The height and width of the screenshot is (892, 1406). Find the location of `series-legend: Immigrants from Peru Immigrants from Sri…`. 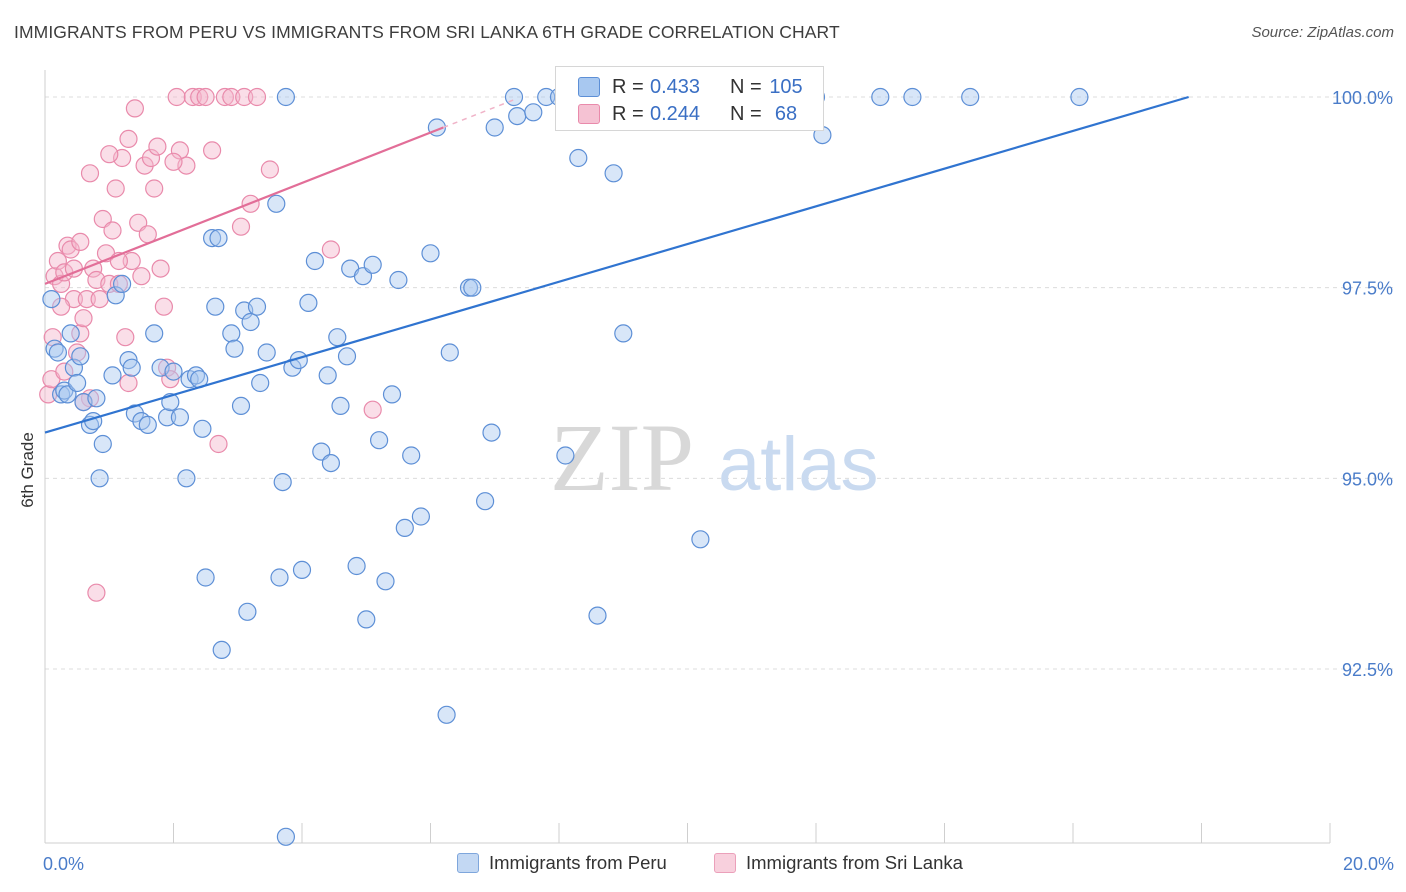

series-legend: Immigrants from Peru Immigrants from Sri… is located at coordinates (703, 865).